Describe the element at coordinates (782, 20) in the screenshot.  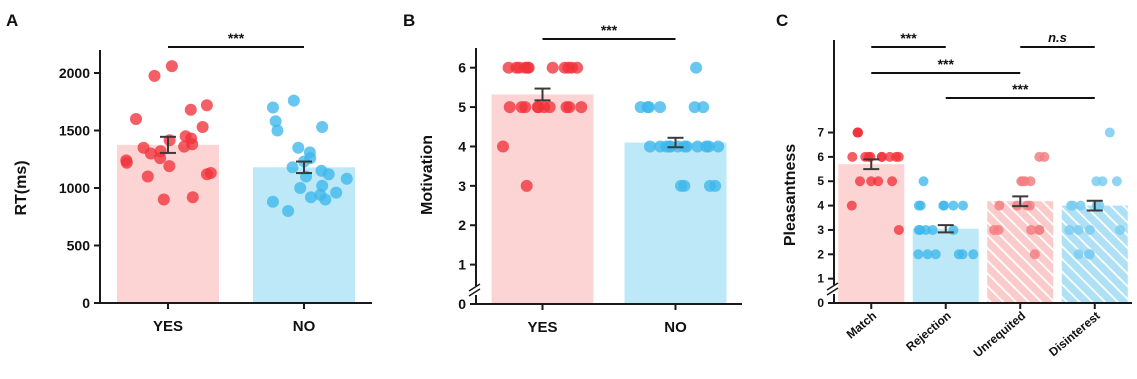
I see `panel-label-c: C` at that location.